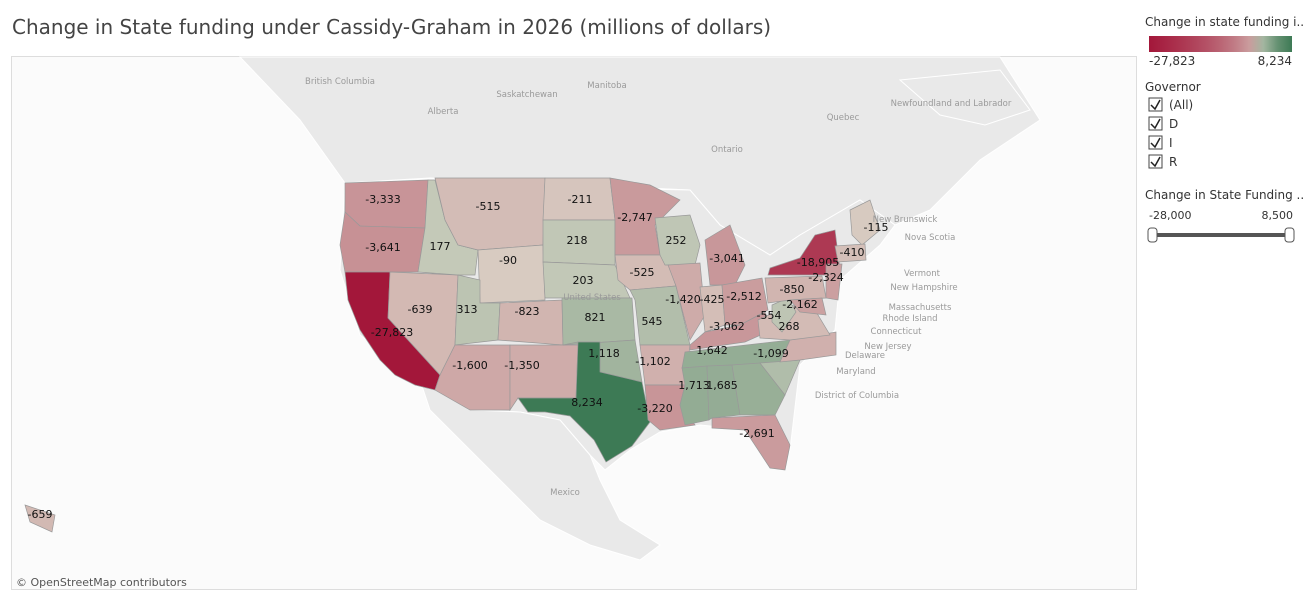 The width and height of the screenshot is (1305, 600). Describe the element at coordinates (920, 308) in the screenshot. I see `basemap-label: Massachusetts` at that location.